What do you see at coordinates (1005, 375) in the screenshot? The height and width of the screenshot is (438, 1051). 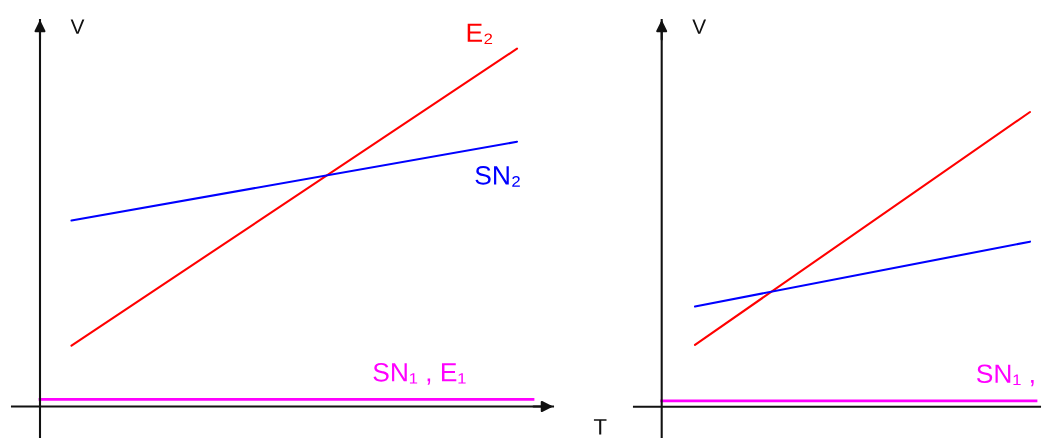 I see `ref-line-label: SN₁ ,` at bounding box center [1005, 375].